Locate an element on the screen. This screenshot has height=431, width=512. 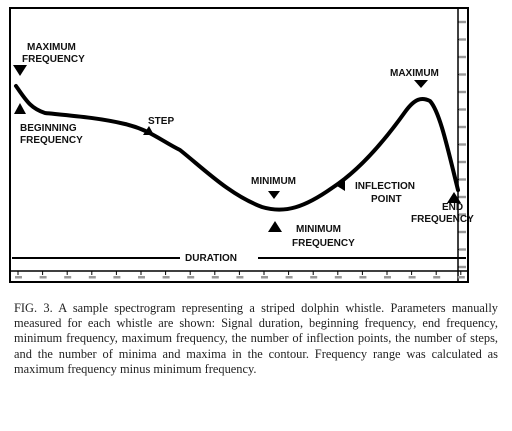
maximum-marker is located at coordinates (421, 84).